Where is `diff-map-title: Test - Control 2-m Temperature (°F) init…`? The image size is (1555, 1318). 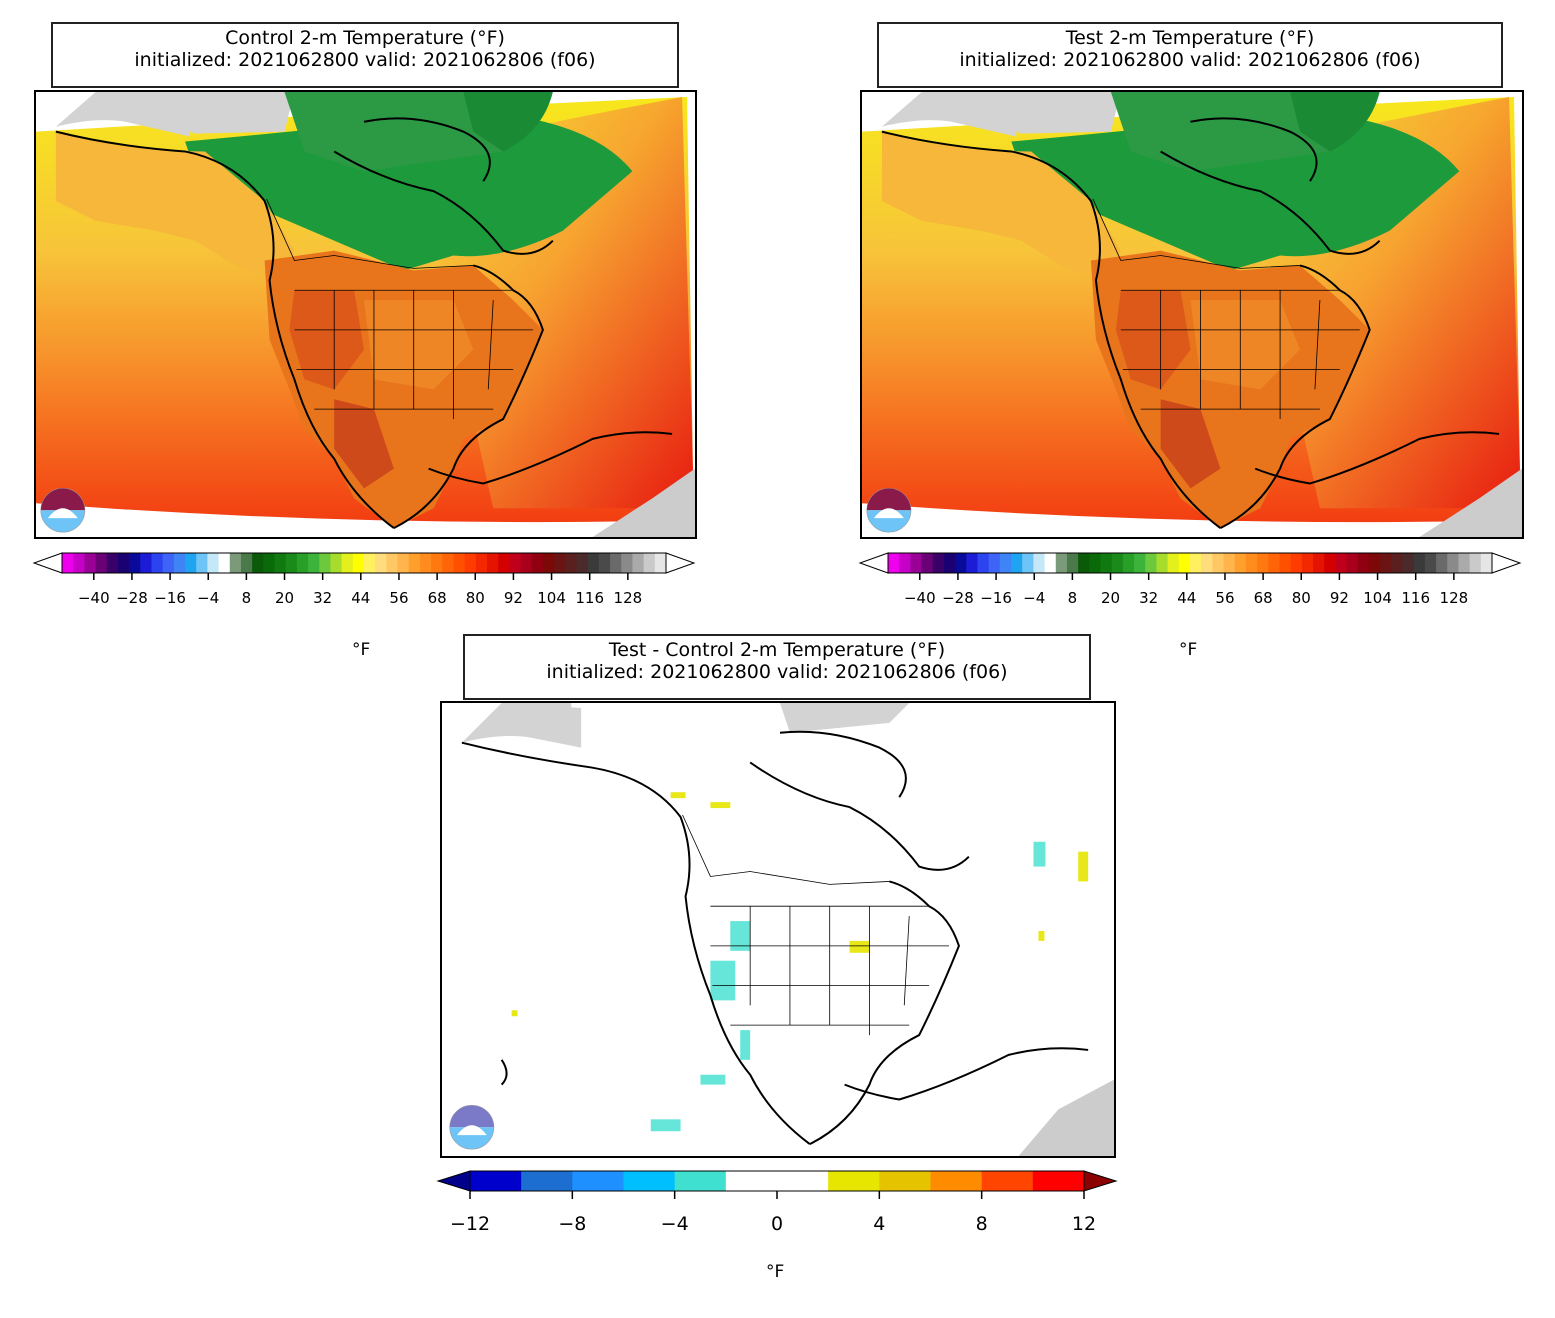
diff-map-title: Test - Control 2-m Temperature (°F) init… is located at coordinates (777, 667).